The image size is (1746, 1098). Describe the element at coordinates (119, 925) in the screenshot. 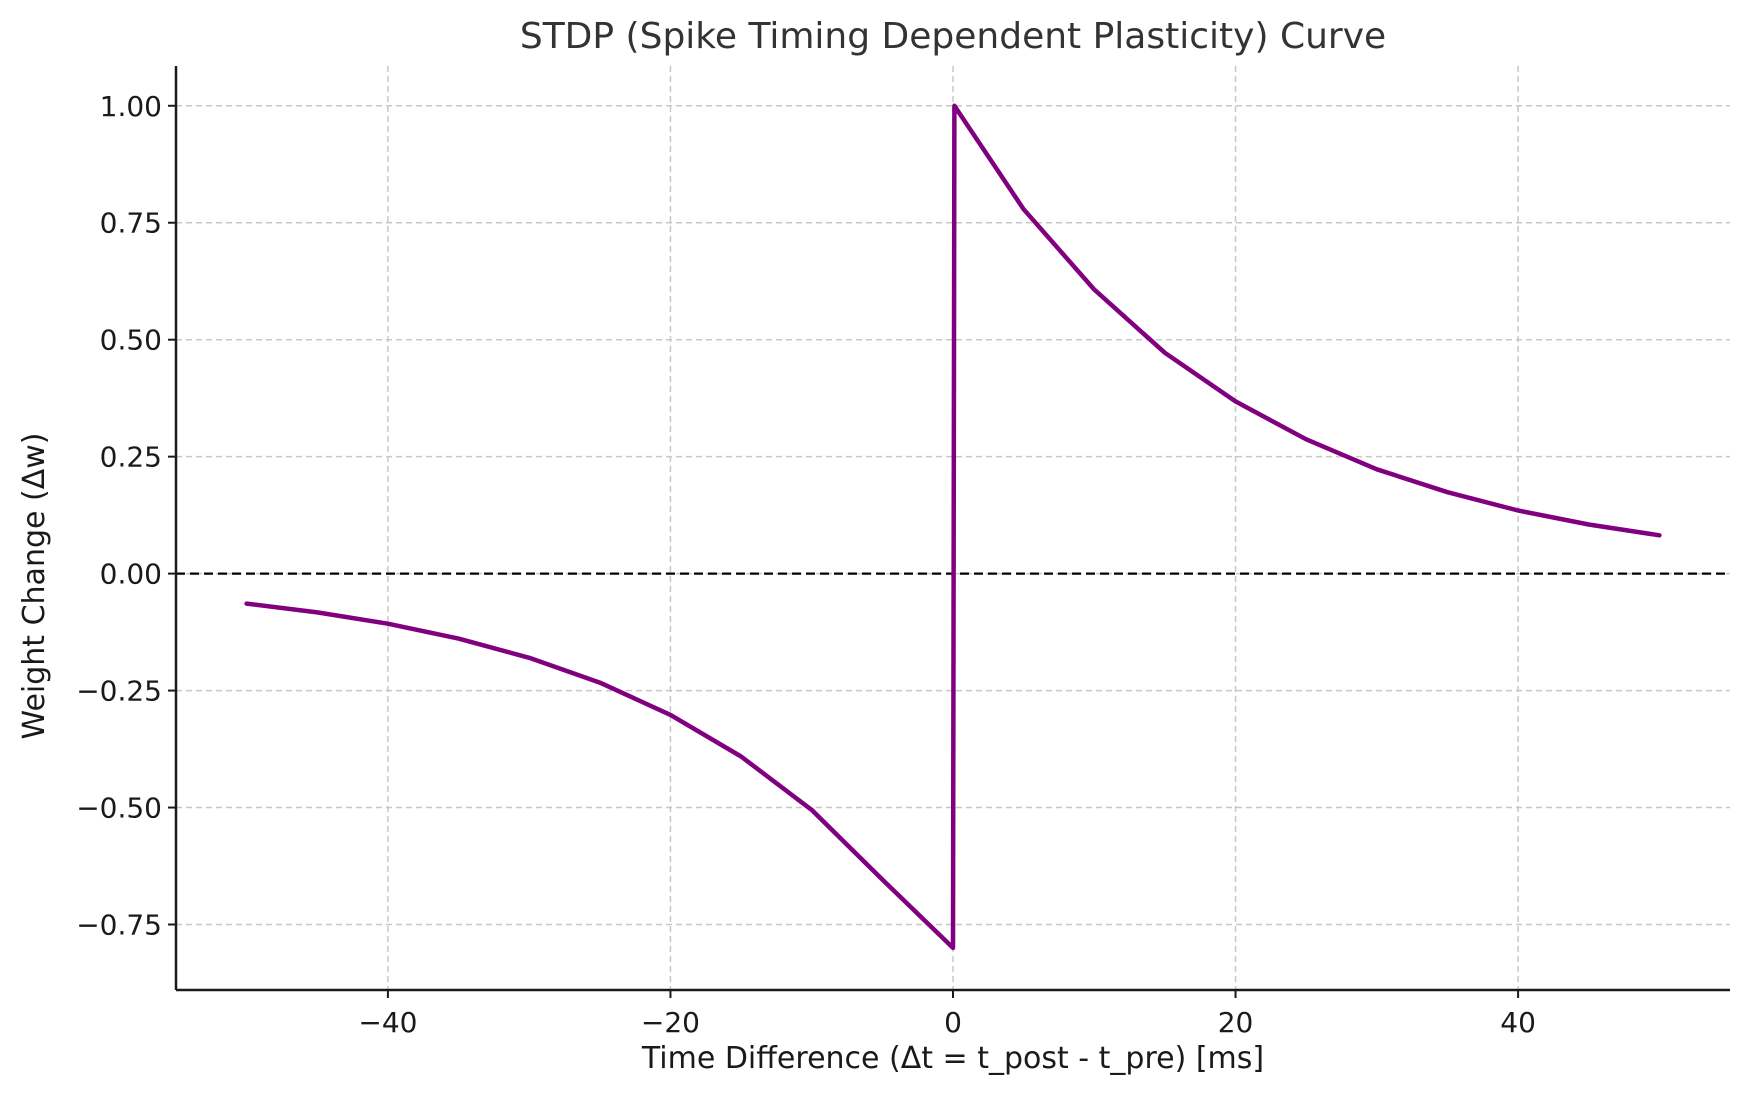

I see `y-tick-label: −0.75` at that location.